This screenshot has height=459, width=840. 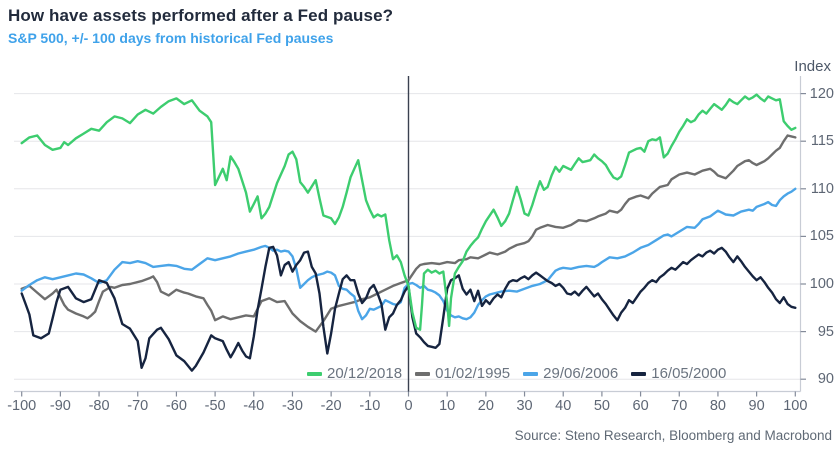 I want to click on y-tick-label: 120, so click(x=821, y=93).